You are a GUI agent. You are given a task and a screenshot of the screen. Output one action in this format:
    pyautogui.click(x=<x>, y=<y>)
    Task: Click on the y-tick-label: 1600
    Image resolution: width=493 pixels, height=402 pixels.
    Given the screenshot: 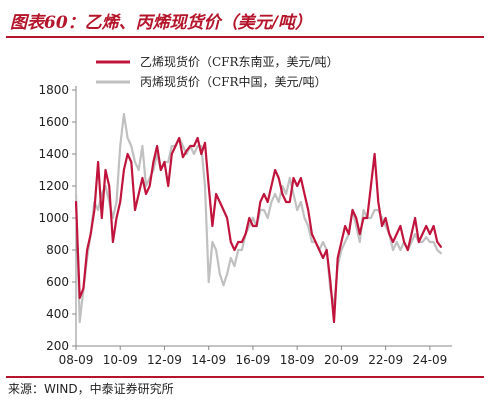 What is the action you would take?
    pyautogui.click(x=53, y=122)
    